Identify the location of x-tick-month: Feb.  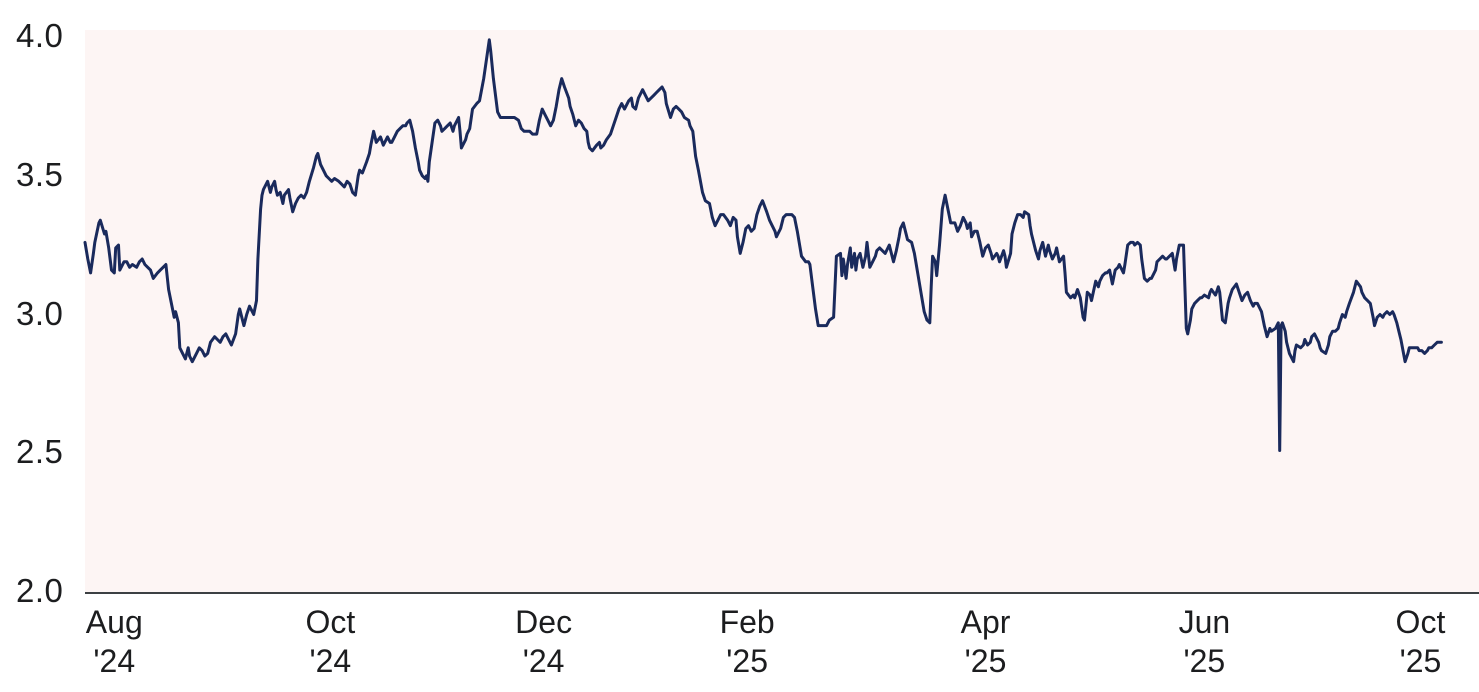
(747, 622).